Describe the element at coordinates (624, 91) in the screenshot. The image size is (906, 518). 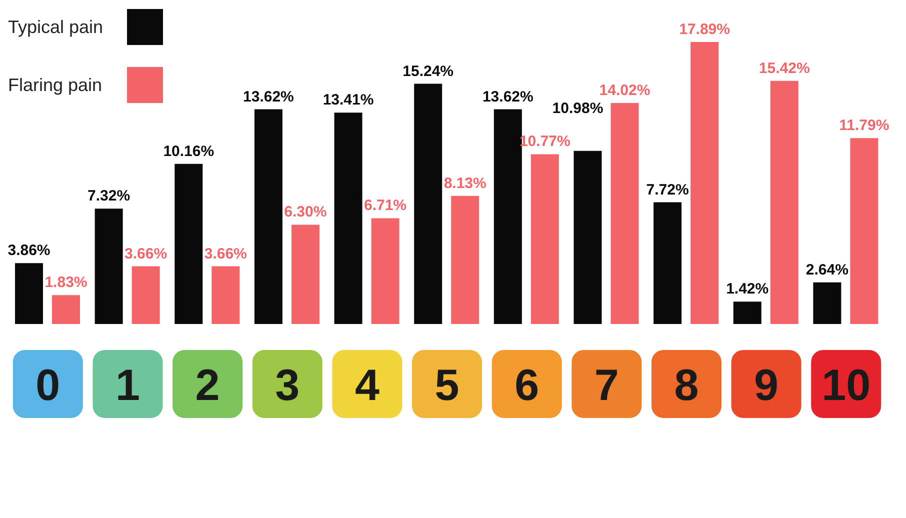
I see `data-label: 14.02%` at that location.